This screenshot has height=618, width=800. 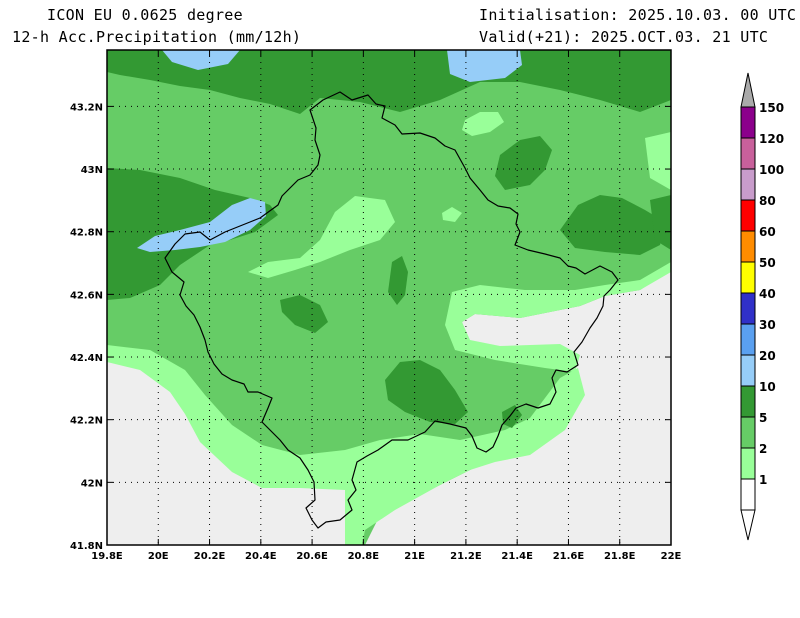 I want to click on lon-tick-label: 20E, so click(x=158, y=556).